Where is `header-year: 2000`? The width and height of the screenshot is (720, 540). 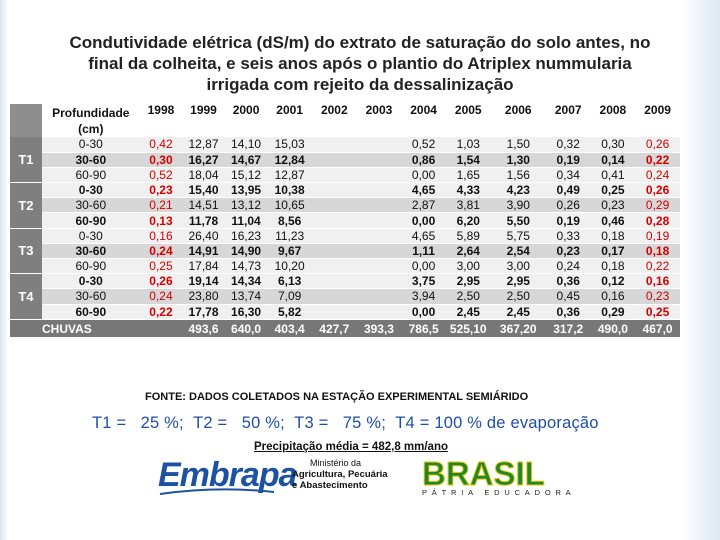 header-year: 2000 is located at coordinates (246, 120).